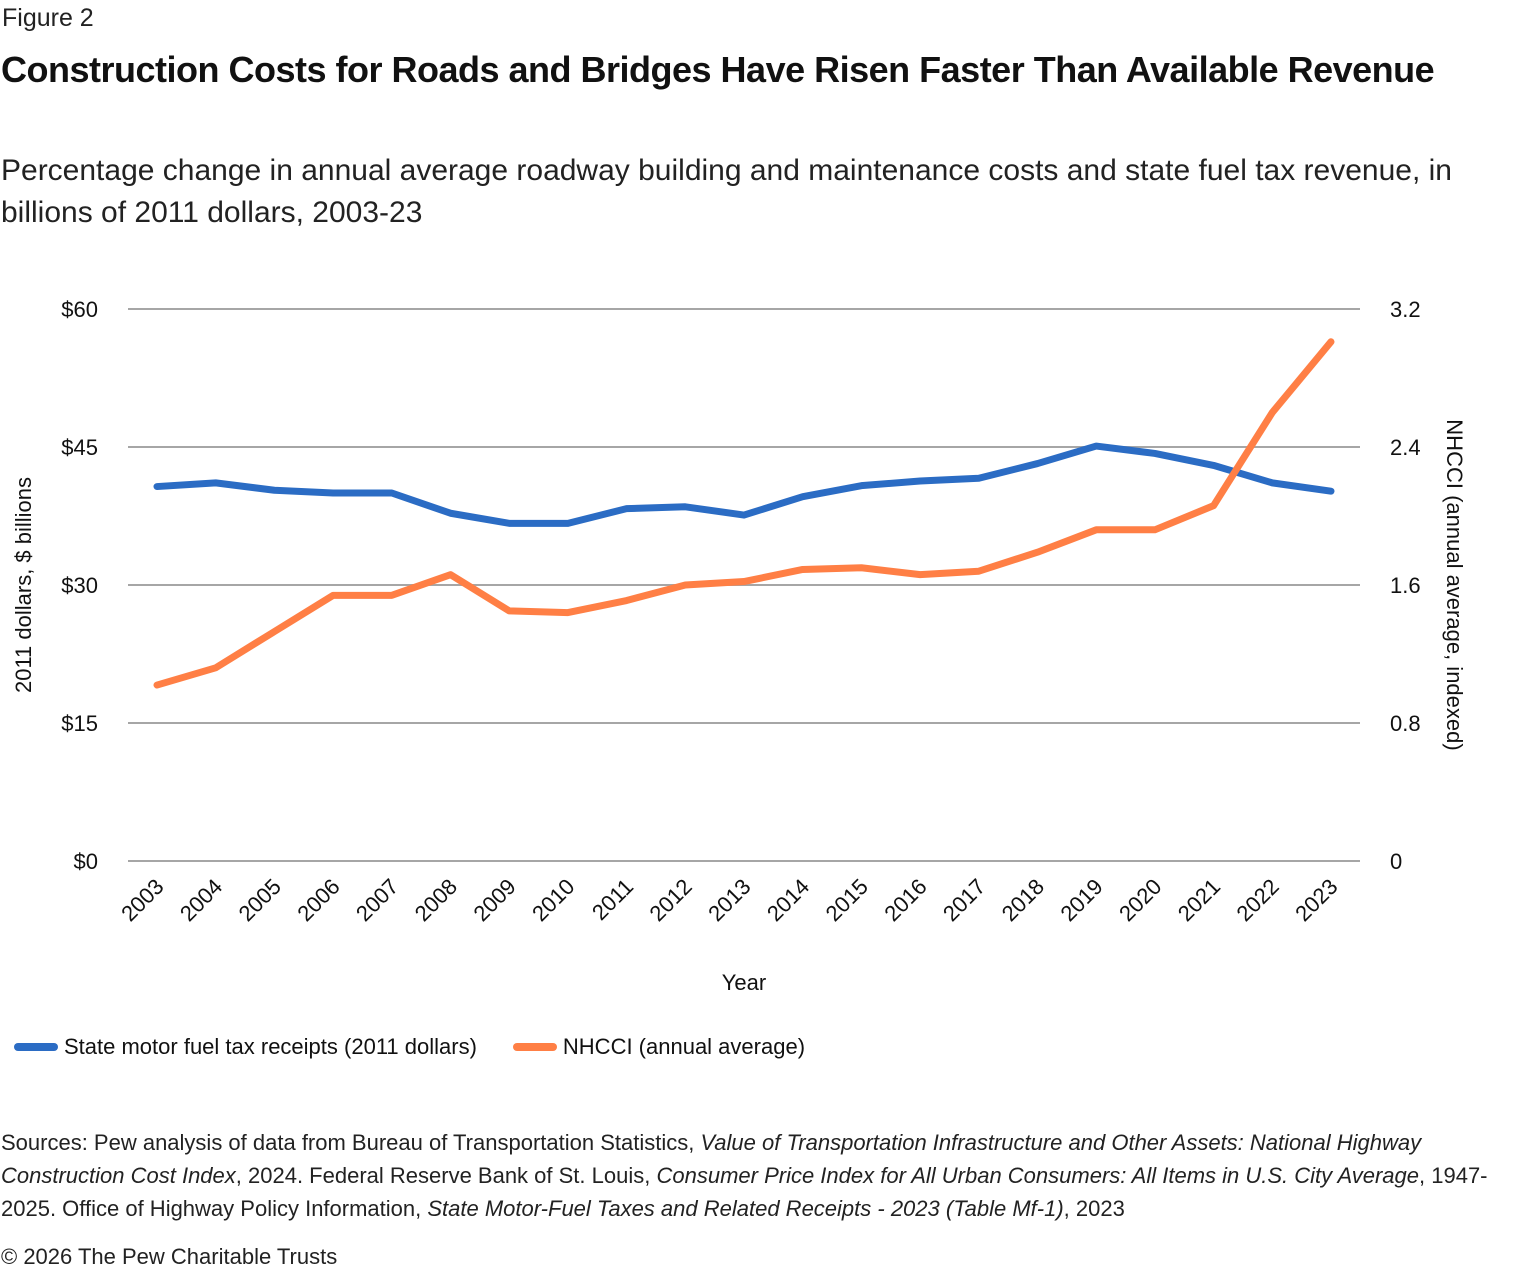 This screenshot has height=1278, width=1520. Describe the element at coordinates (788, 900) in the screenshot. I see `x-axis-tick-label: 2014` at that location.